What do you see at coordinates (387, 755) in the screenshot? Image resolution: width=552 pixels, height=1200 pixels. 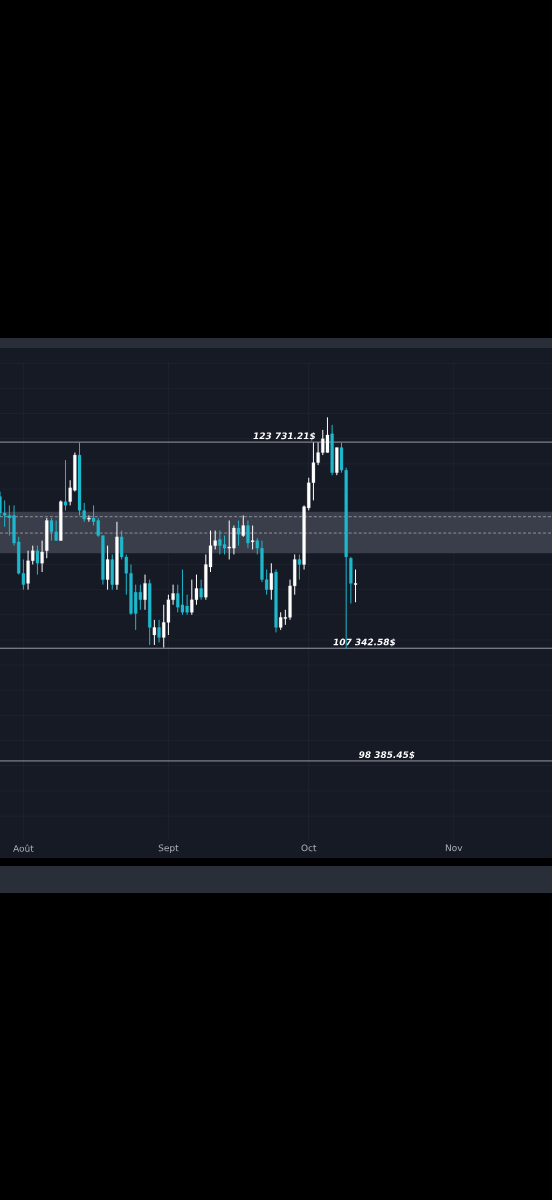 I see `ref-line-label: 98 385.45$` at bounding box center [387, 755].